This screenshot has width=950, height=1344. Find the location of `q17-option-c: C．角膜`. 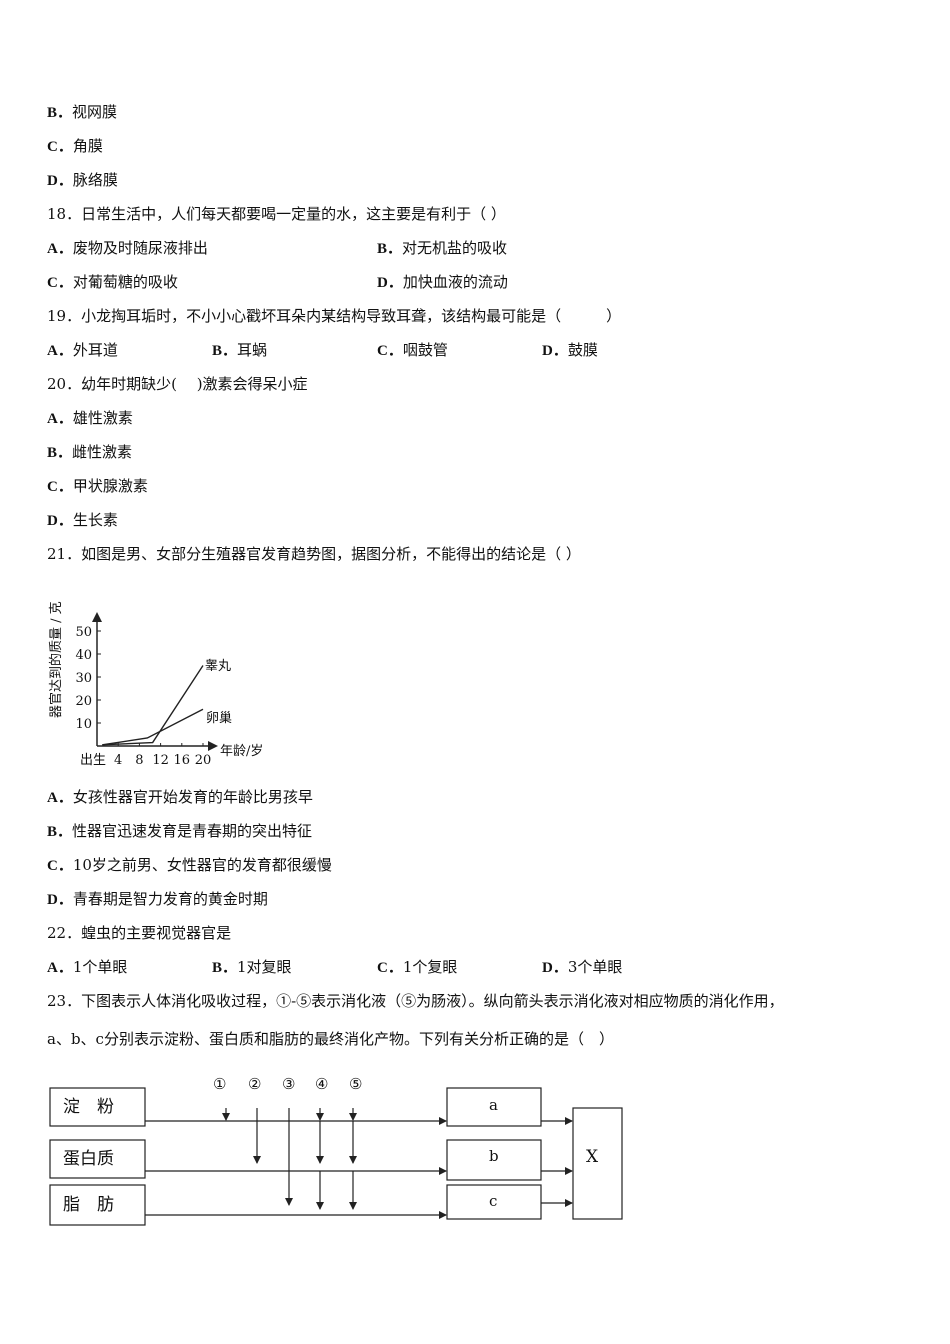

q17-option-c: C．角膜 is located at coordinates (75, 146).